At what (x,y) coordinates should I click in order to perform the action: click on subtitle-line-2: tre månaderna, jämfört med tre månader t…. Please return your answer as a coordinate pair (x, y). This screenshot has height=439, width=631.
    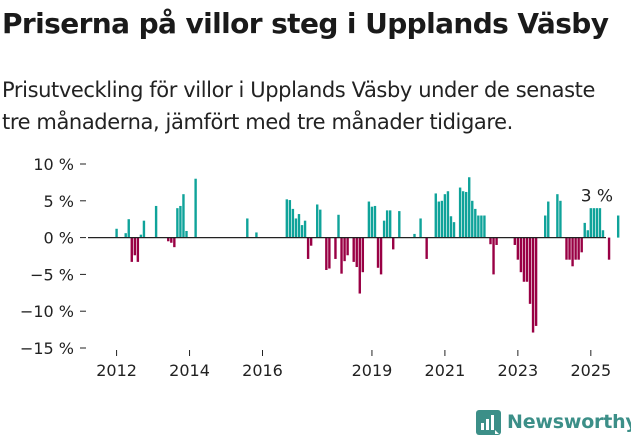
    Looking at the image, I should click on (257, 122).